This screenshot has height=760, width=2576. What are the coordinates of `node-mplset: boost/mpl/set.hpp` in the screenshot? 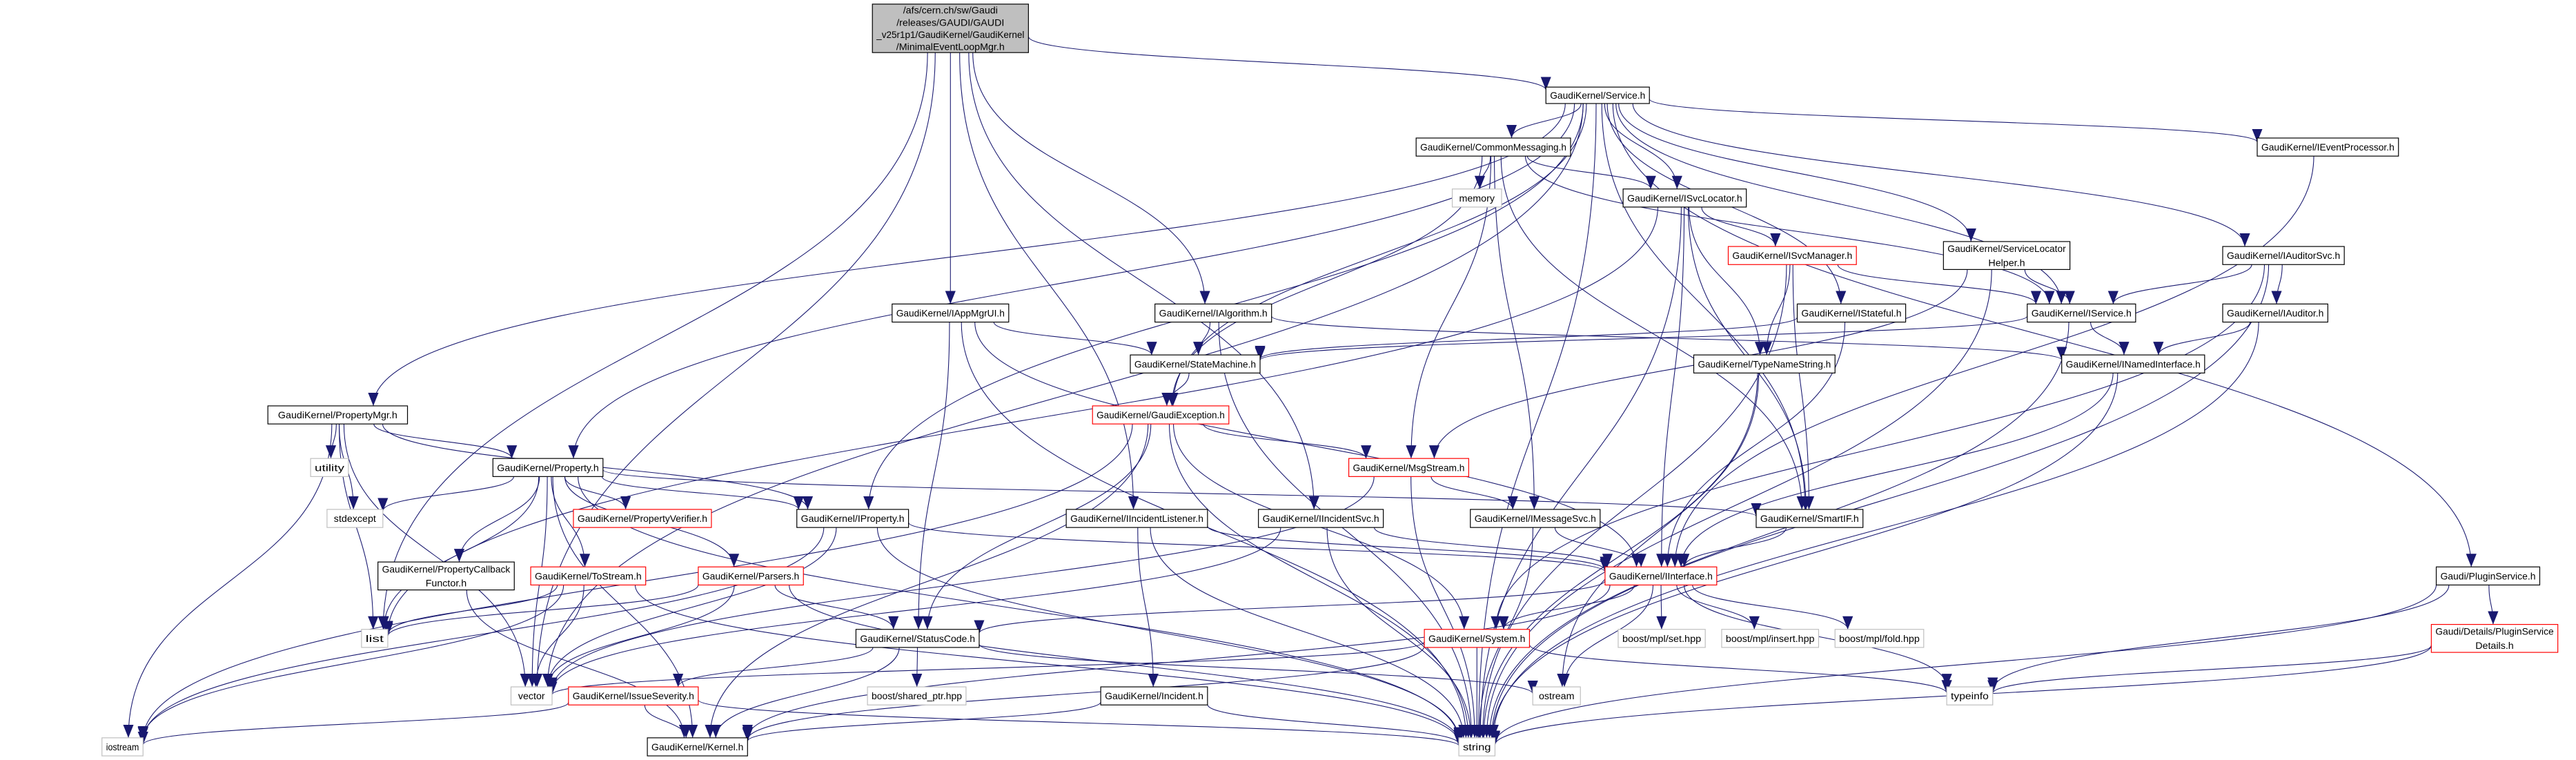 It's located at (1662, 638).